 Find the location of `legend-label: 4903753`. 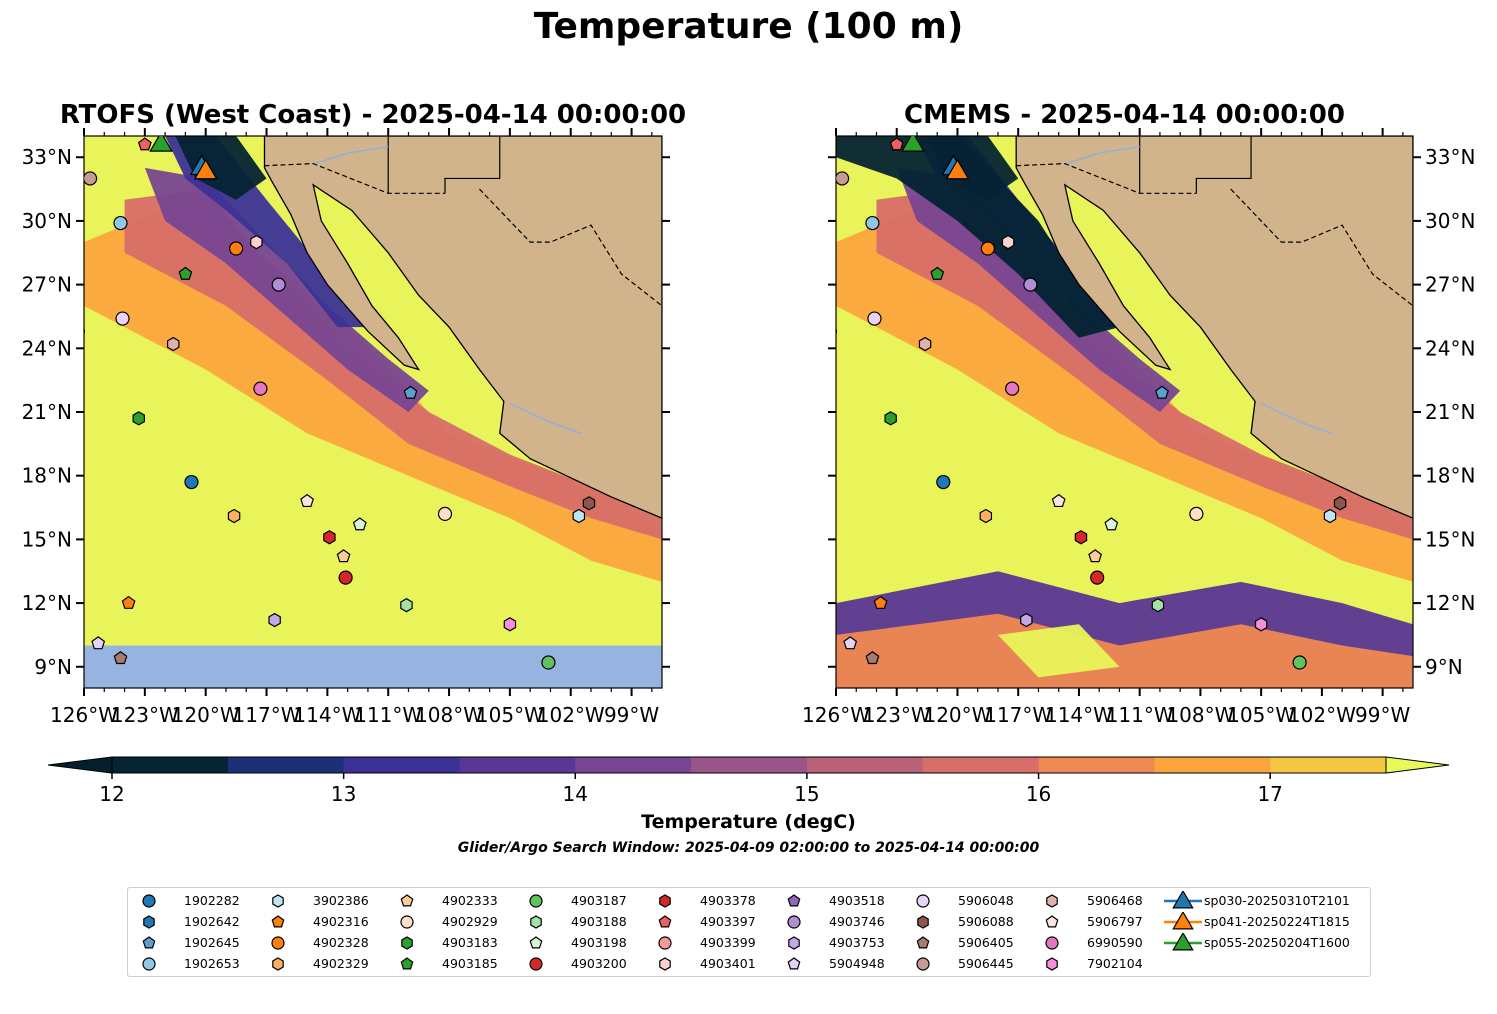

legend-label: 4903753 is located at coordinates (857, 942).